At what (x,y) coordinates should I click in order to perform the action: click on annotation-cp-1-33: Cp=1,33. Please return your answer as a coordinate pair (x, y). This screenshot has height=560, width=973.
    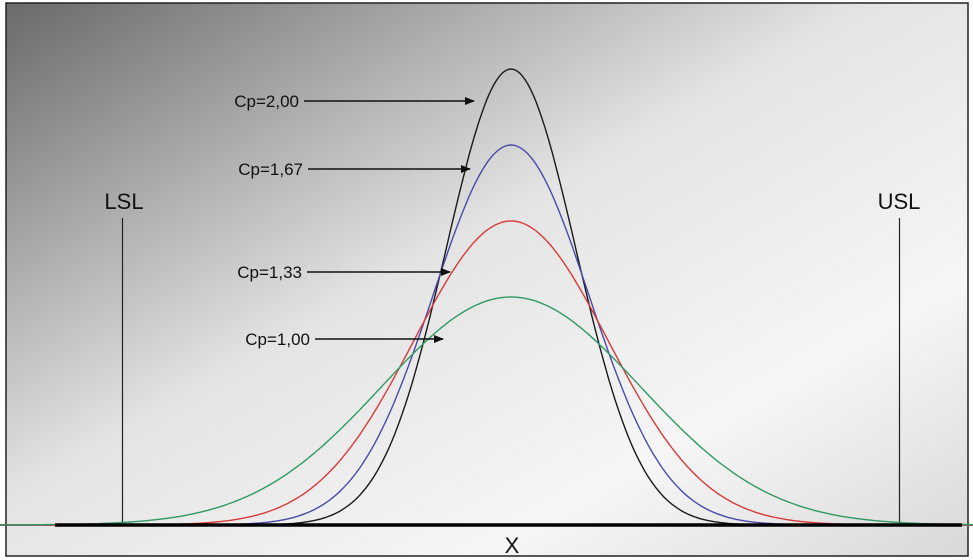
    Looking at the image, I should click on (269, 272).